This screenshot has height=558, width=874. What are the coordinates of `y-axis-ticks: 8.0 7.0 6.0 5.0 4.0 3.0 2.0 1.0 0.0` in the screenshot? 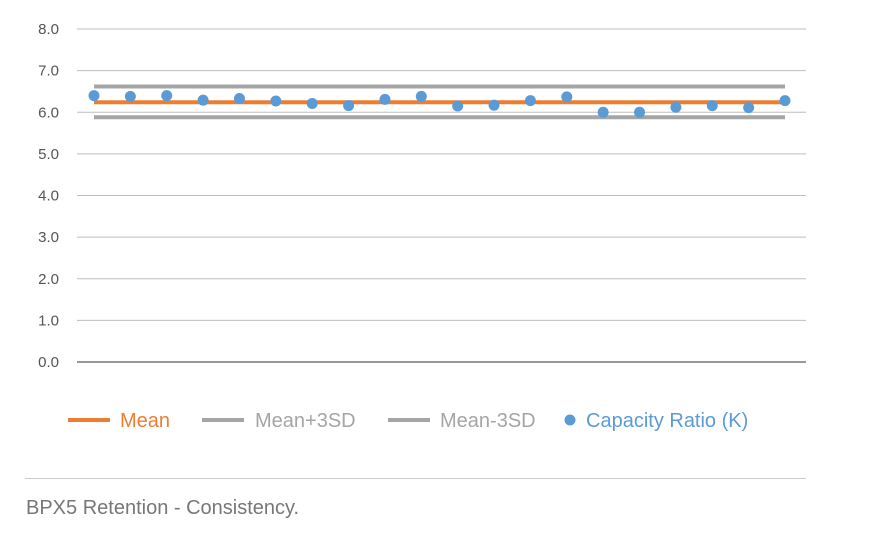 It's located at (48, 196).